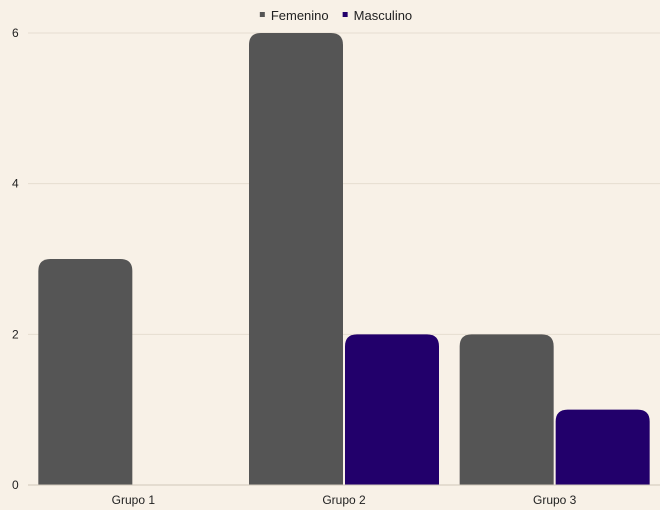  Describe the element at coordinates (555, 500) in the screenshot. I see `x-tick-label: Grupo 3` at that location.